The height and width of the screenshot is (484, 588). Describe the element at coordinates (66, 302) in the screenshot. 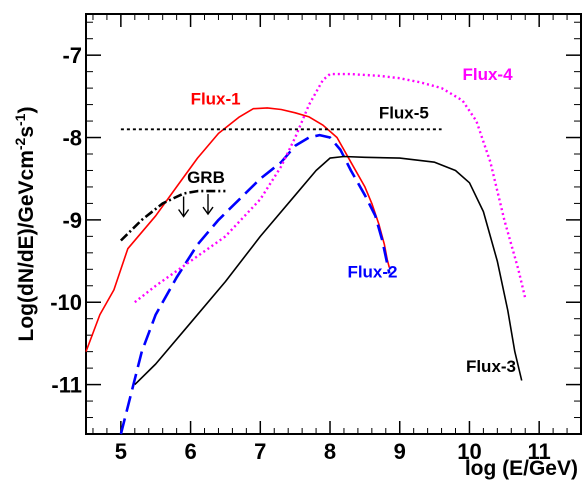

I see `y-tick-label: -10` at that location.